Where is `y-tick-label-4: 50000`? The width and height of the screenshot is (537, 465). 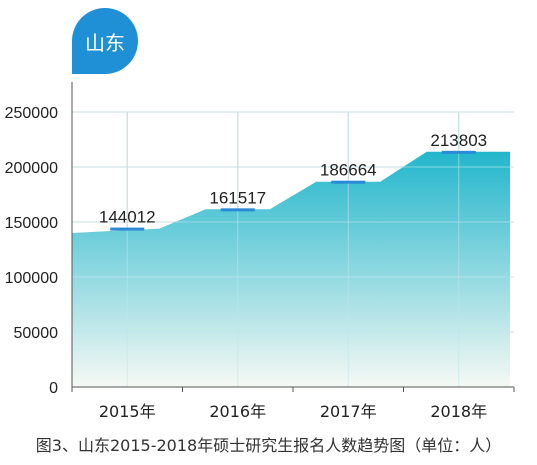
y-tick-label-4: 50000 is located at coordinates (36, 333).